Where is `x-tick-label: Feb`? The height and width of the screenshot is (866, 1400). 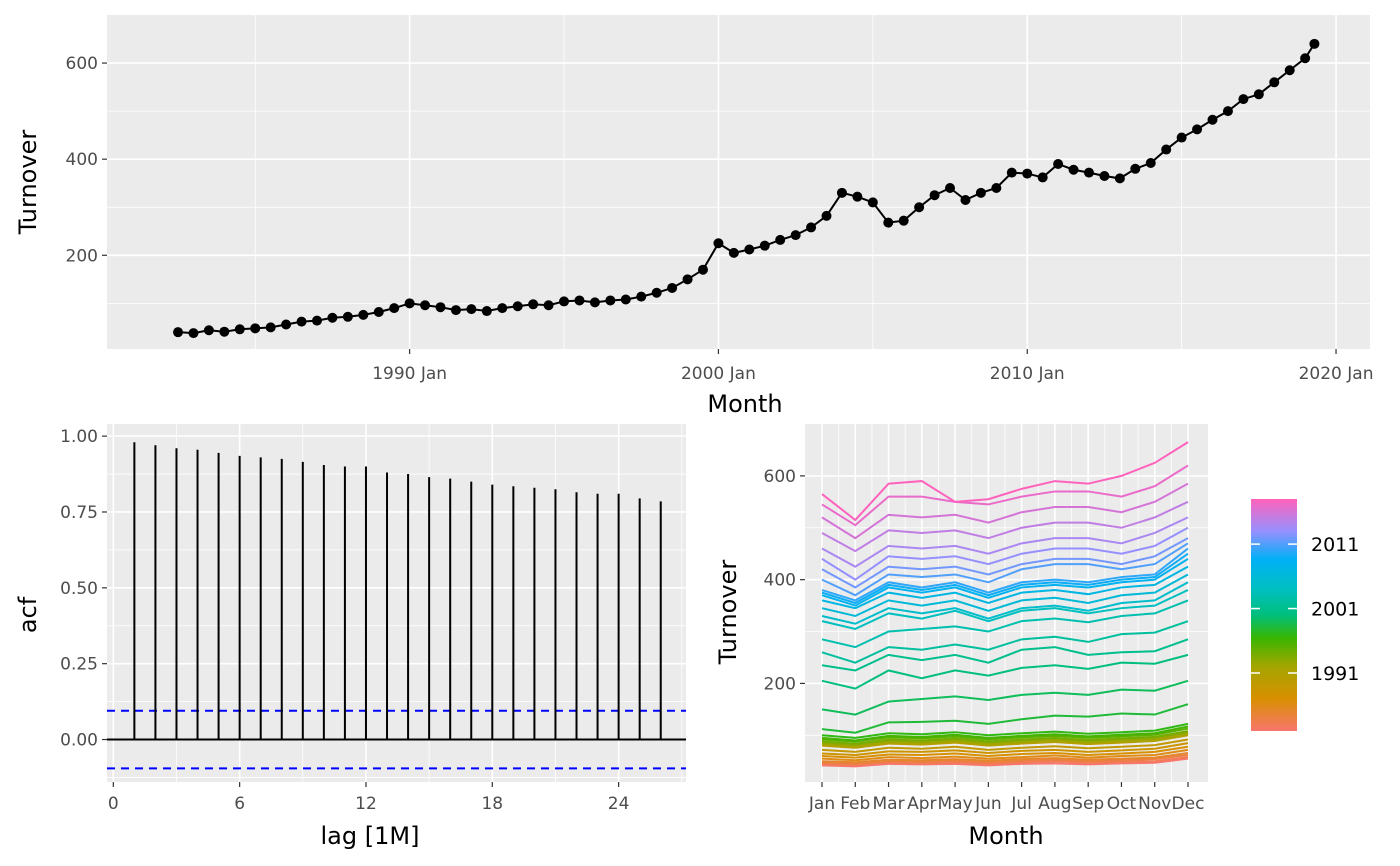
x-tick-label: Feb is located at coordinates (855, 804).